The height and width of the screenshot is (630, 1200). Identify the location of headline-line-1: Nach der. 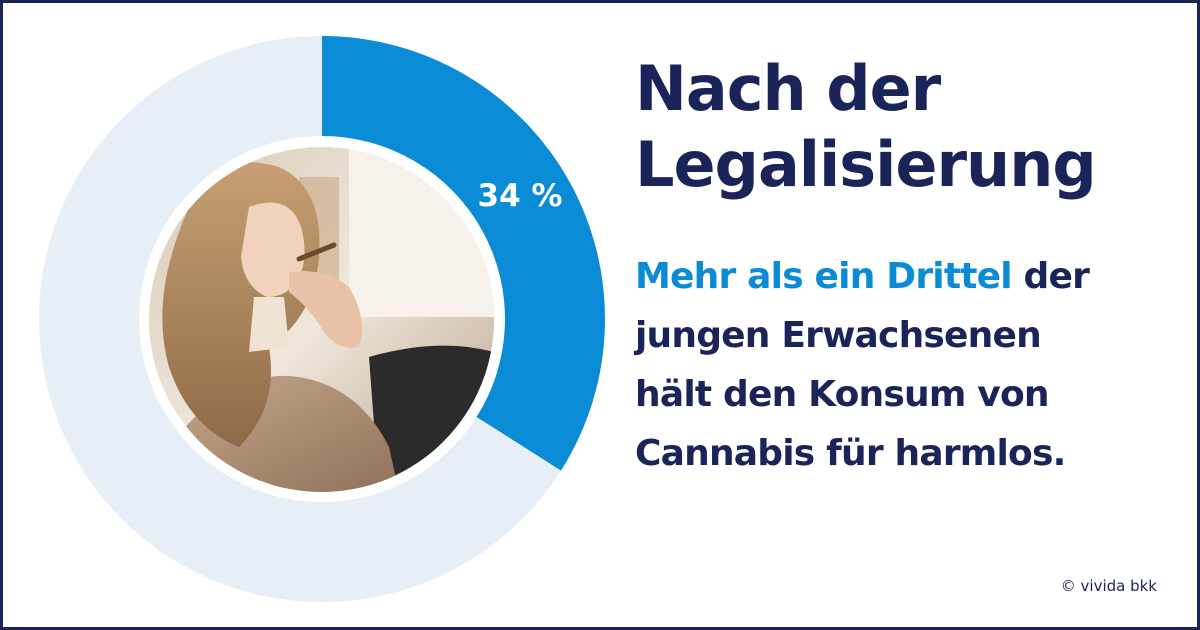
(788, 88).